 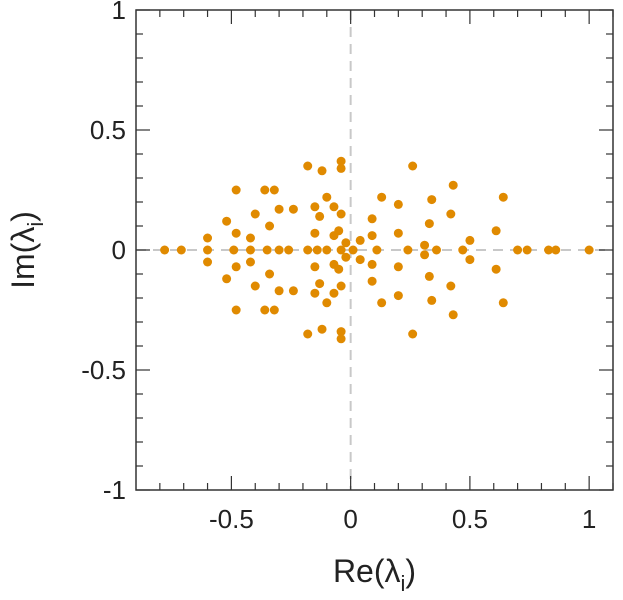 What do you see at coordinates (23, 258) in the screenshot?
I see `y-axis-label-main: Im(λ` at bounding box center [23, 258].